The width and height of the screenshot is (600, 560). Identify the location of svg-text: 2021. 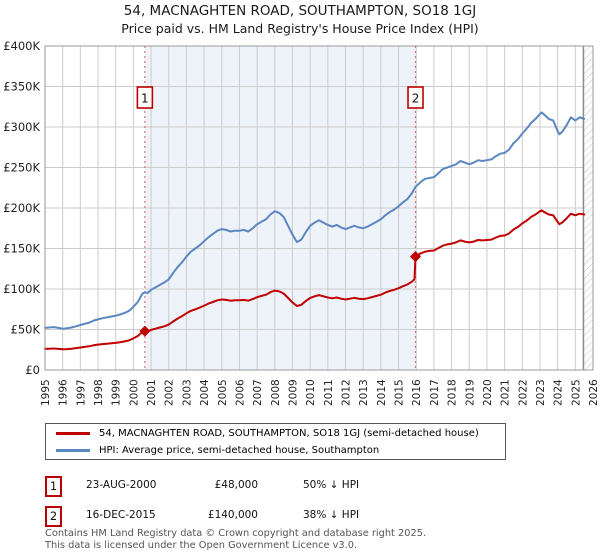
(506, 392).